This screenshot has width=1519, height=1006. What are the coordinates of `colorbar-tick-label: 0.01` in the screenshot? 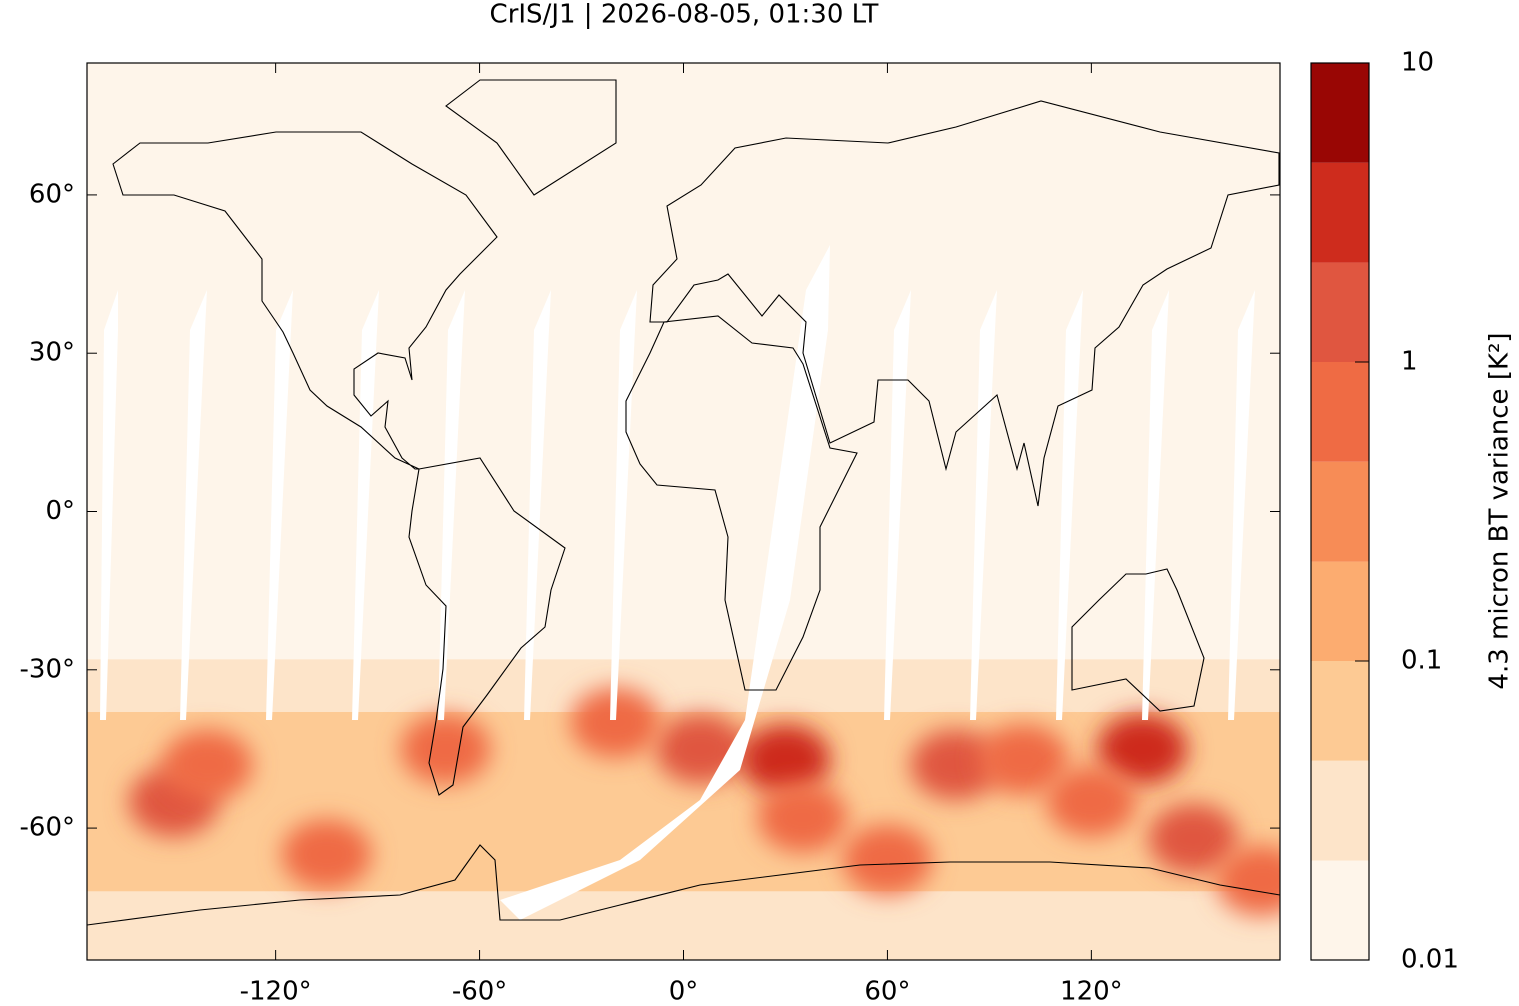 It's located at (1430, 960).